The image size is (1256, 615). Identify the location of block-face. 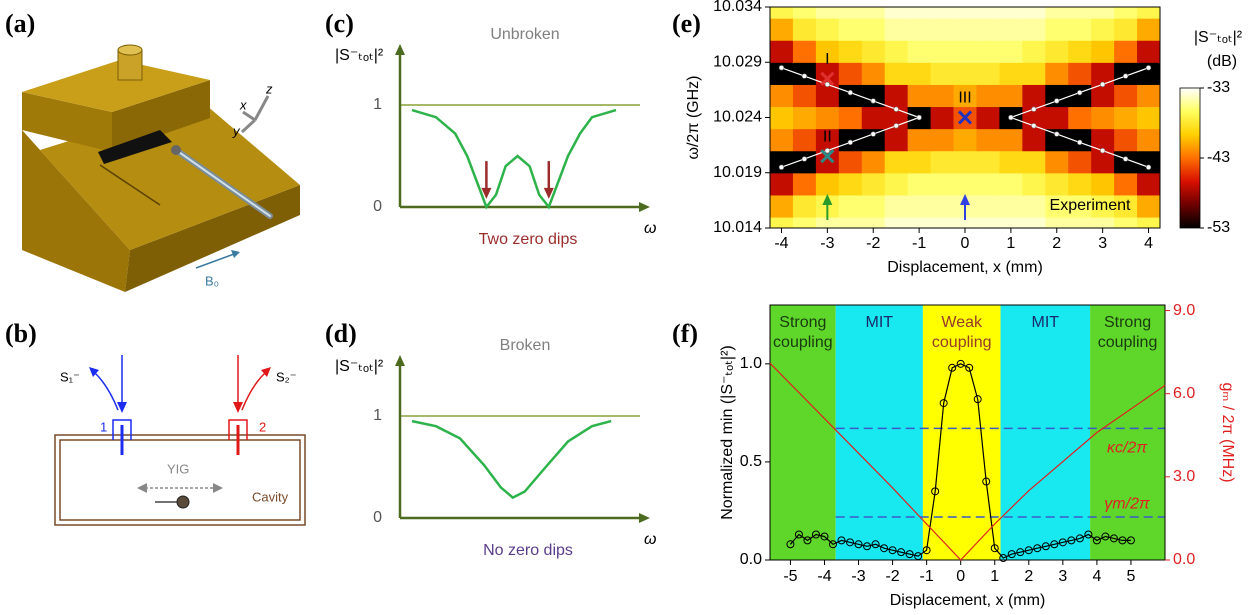
(212, 238).